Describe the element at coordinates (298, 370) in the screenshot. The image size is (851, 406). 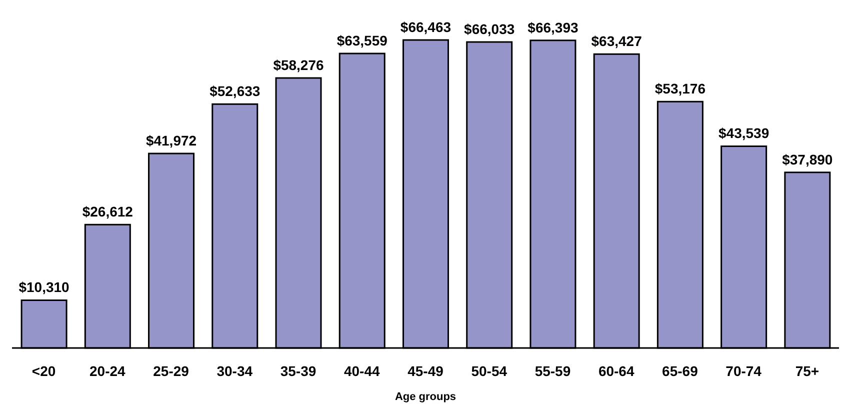
I see `x-tick-label: 35-39` at that location.